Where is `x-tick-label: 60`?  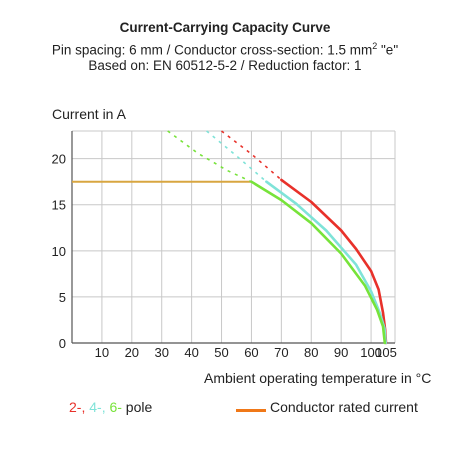 x-tick-label: 60 is located at coordinates (251, 352).